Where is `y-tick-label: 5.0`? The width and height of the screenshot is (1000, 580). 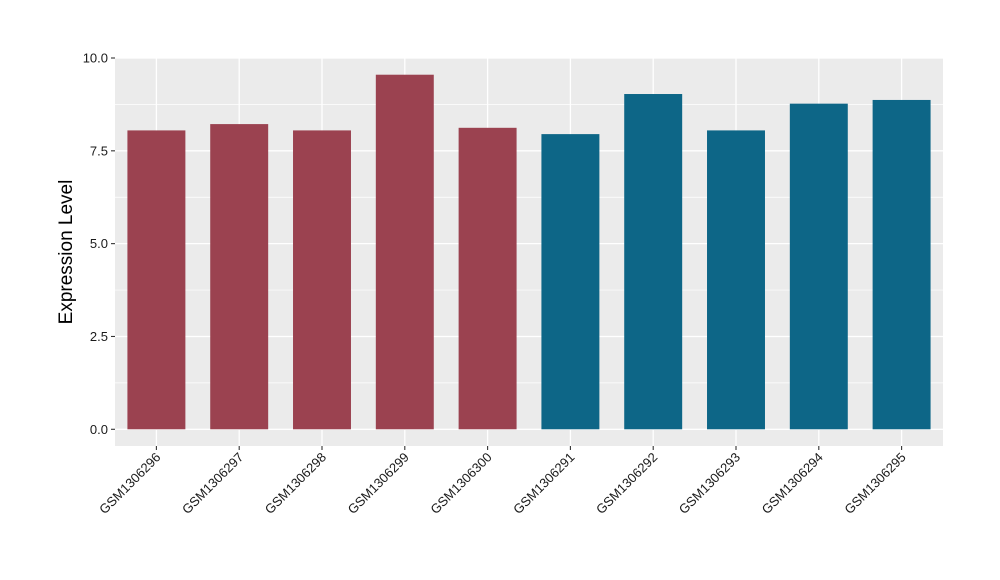
y-tick-label: 5.0 is located at coordinates (99, 243).